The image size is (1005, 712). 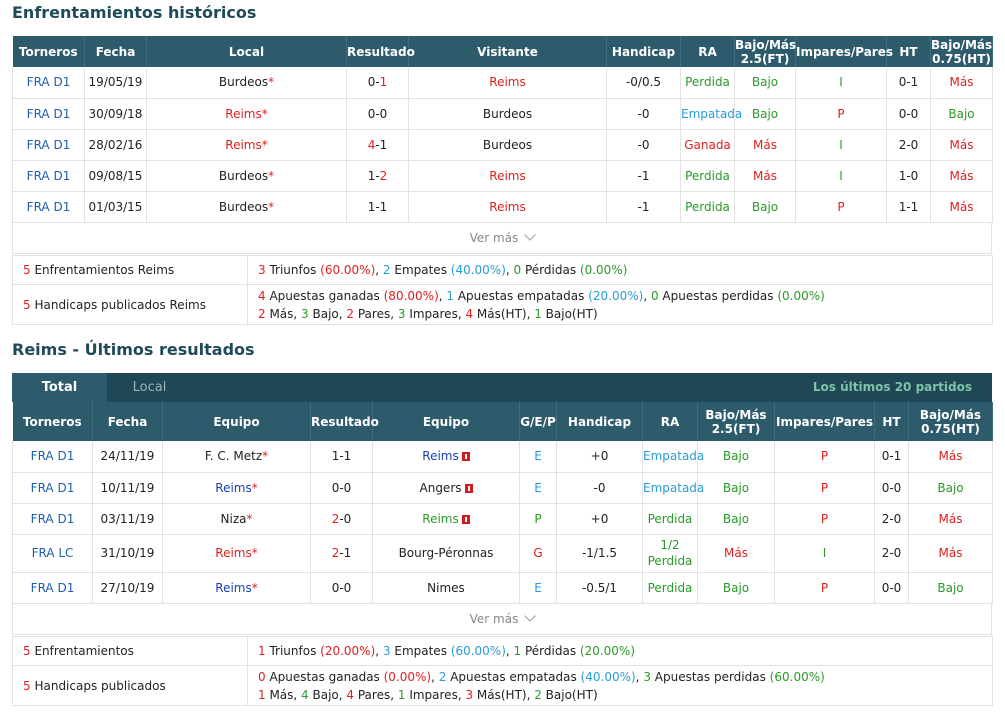 What do you see at coordinates (465, 457) in the screenshot?
I see `red-card-icon` at bounding box center [465, 457].